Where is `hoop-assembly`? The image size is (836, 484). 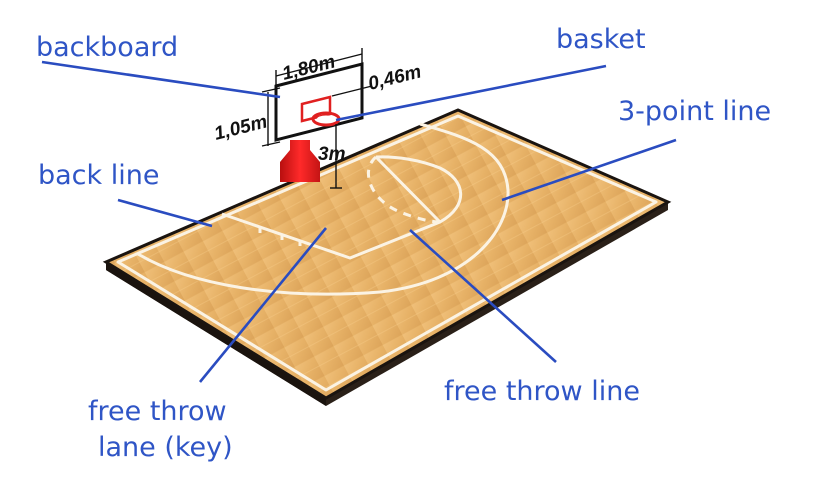
hoop-assembly is located at coordinates (319, 122).